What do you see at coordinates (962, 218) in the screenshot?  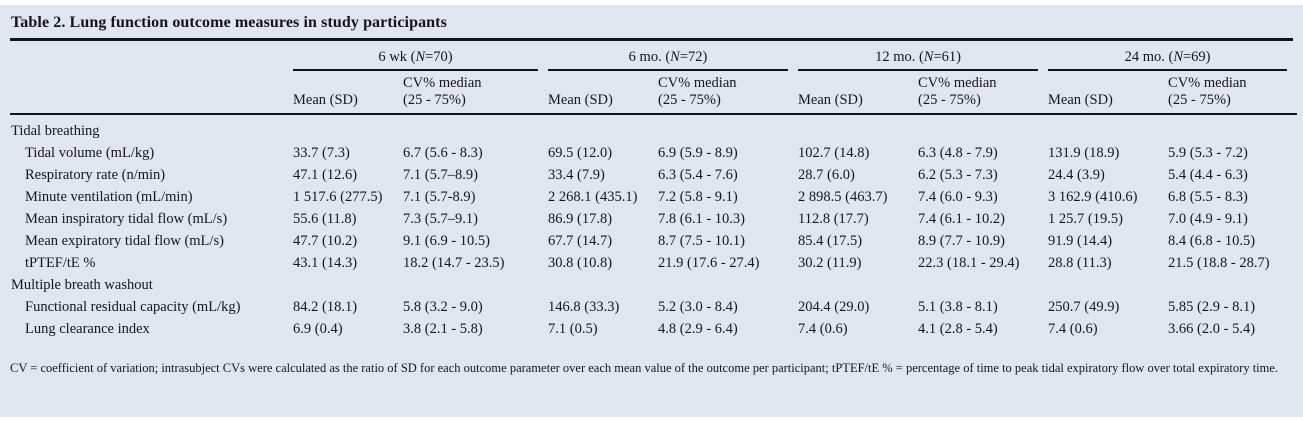 I see `value-cell: 7.4 (6.1 - 10.2)` at bounding box center [962, 218].